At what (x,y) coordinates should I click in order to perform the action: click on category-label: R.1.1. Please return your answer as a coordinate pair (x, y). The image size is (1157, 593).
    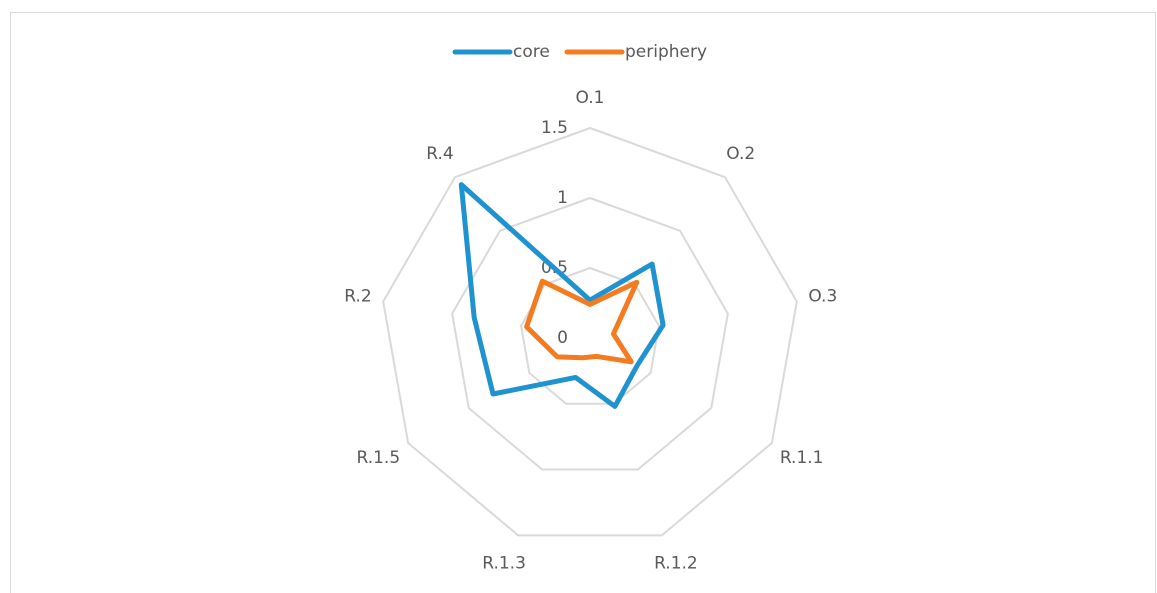
    Looking at the image, I should click on (802, 458).